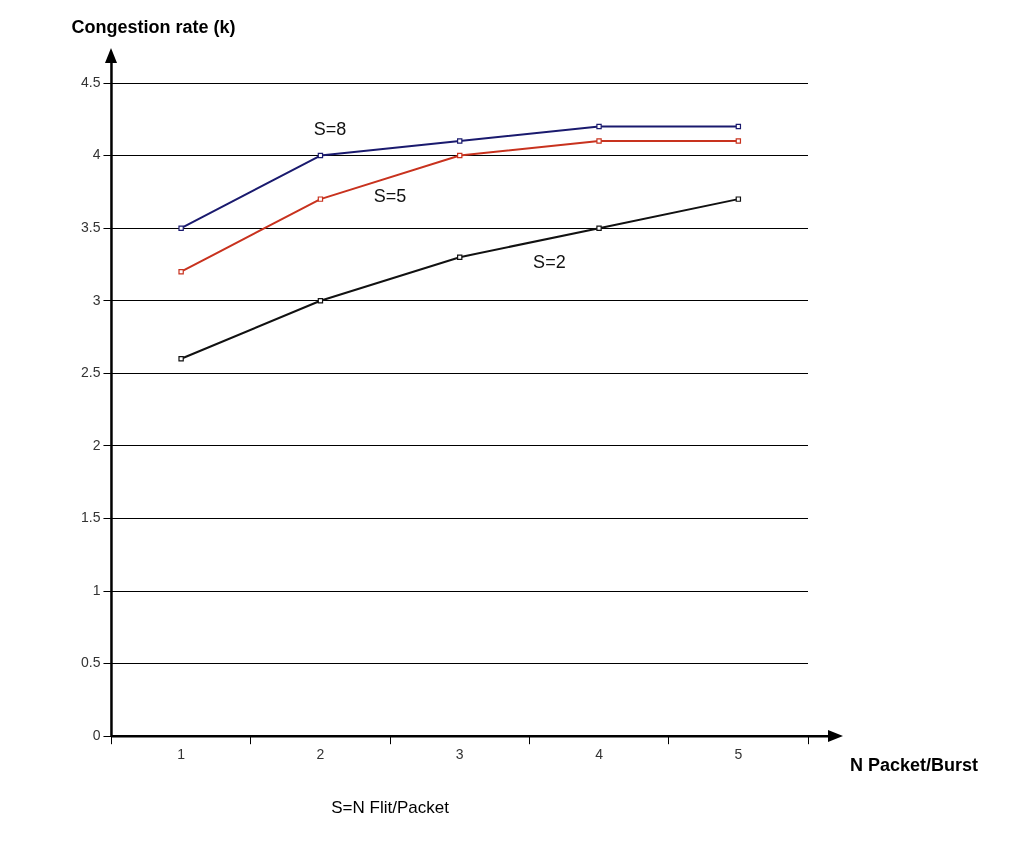 This screenshot has width=1026, height=850. I want to click on text: S=N Flit/Packet, so click(390, 807).